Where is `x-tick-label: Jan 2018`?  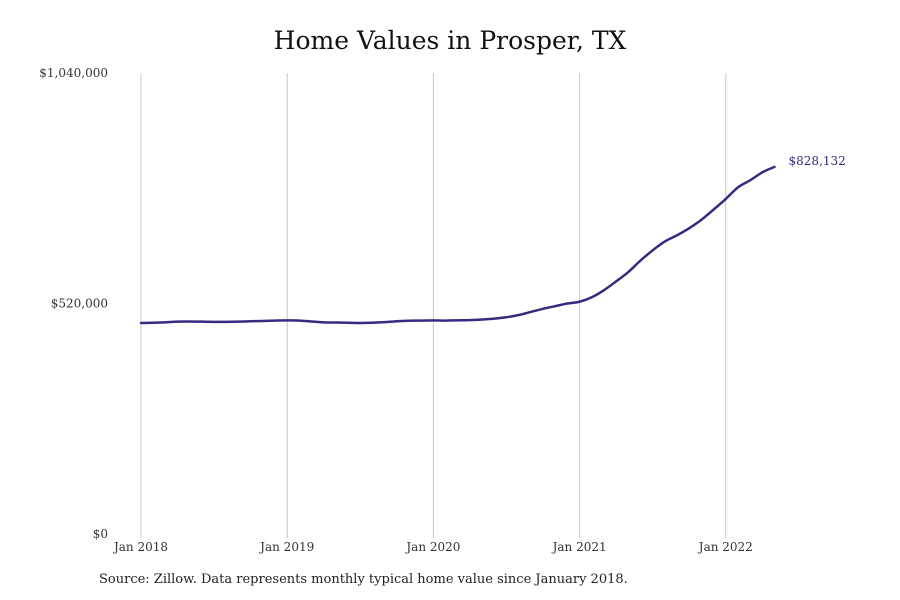
x-tick-label: Jan 2018 is located at coordinates (140, 547).